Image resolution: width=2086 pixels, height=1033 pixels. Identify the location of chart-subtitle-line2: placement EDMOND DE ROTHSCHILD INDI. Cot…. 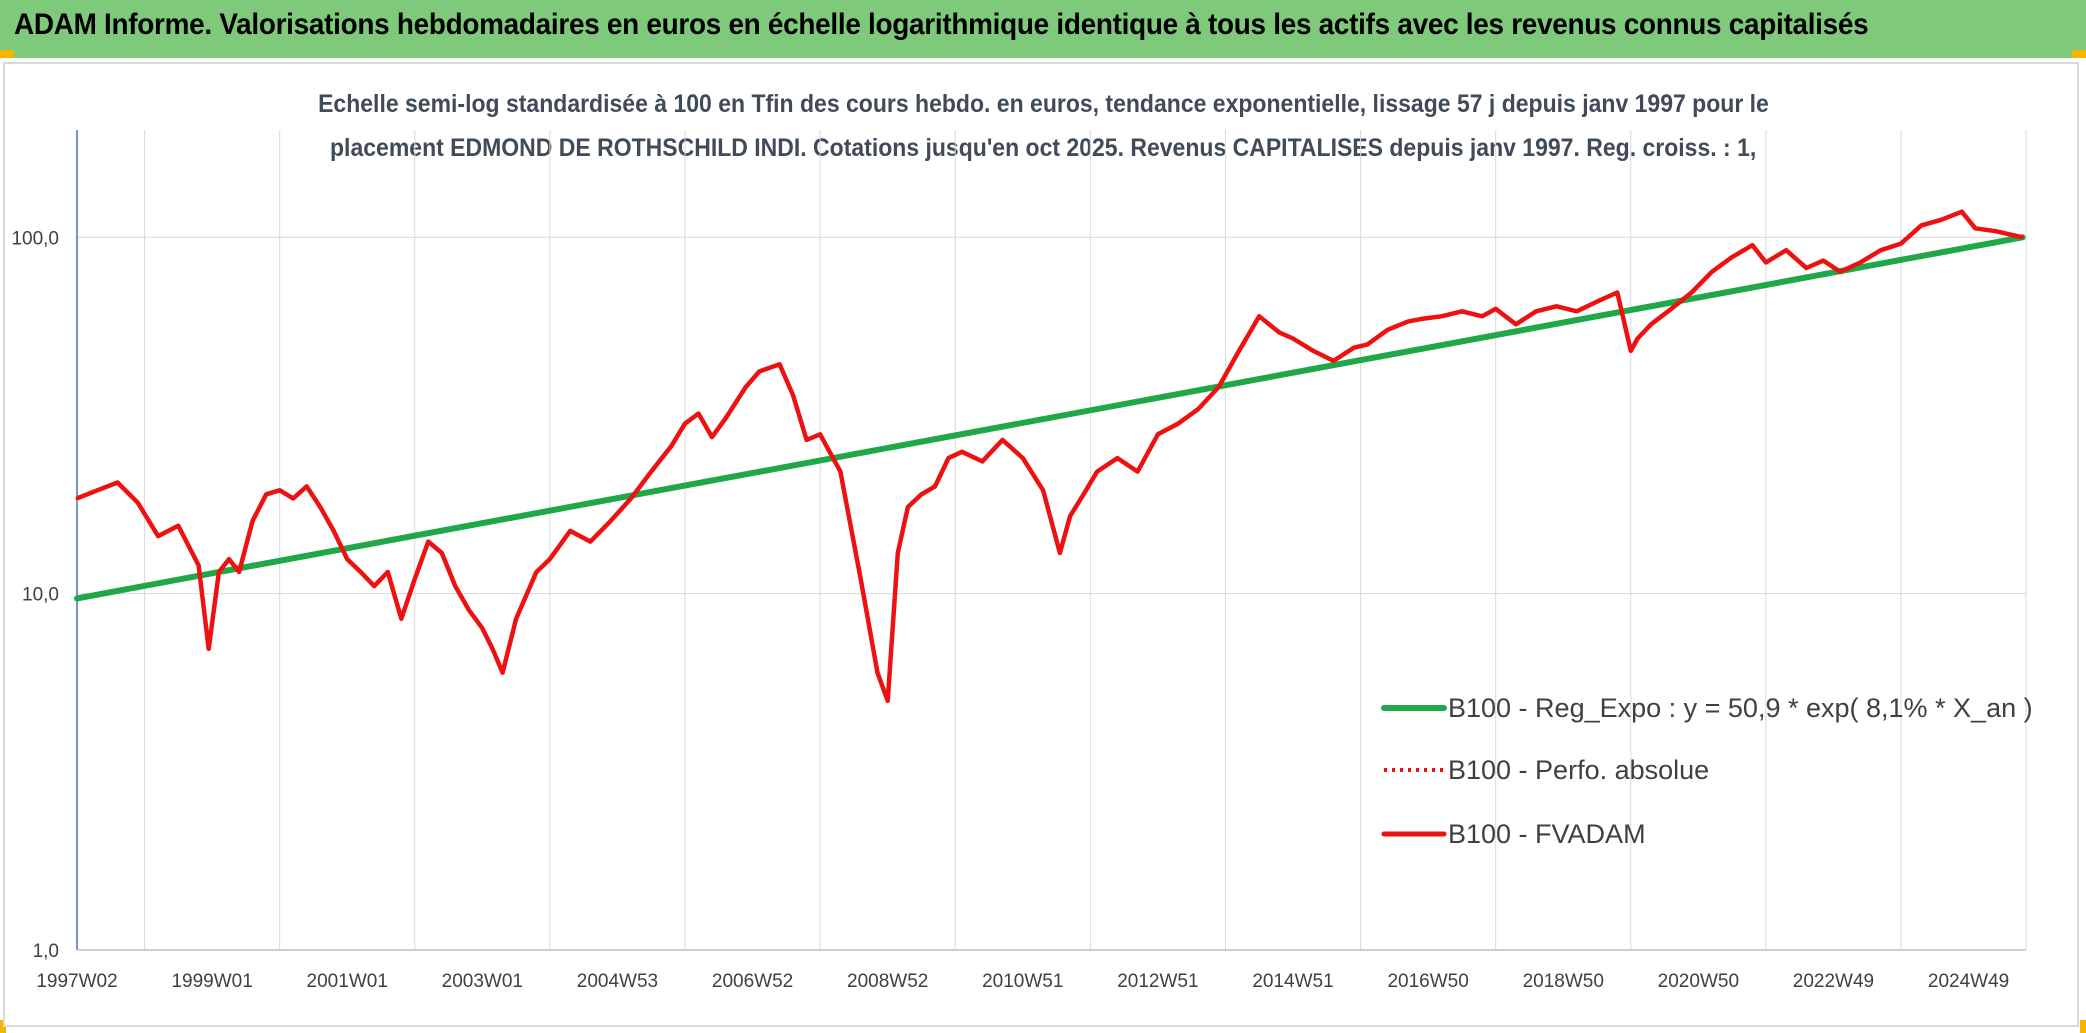
(1043, 148).